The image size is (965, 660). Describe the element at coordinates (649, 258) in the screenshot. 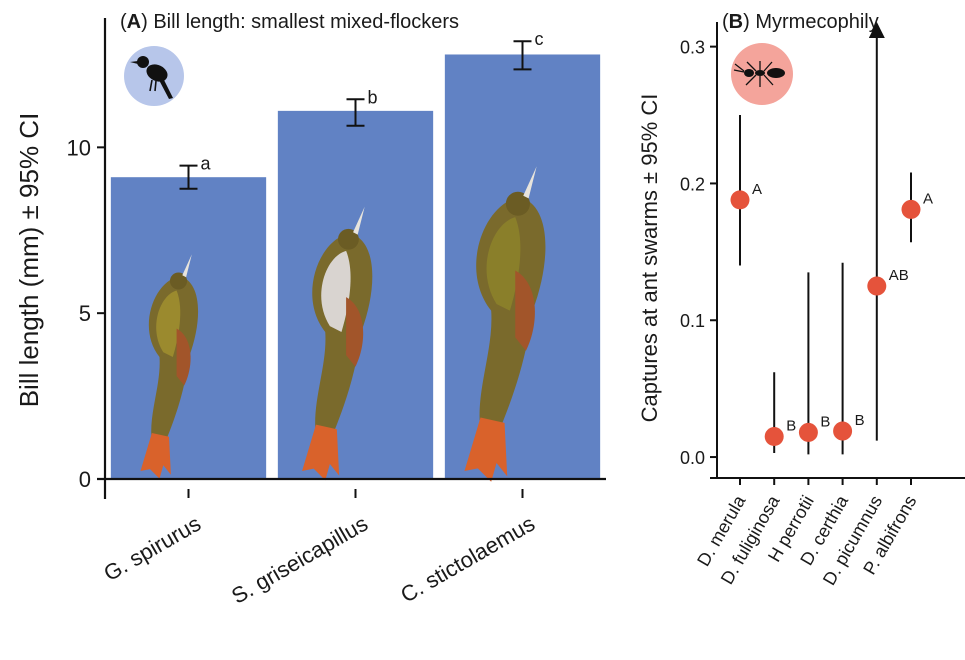

I see `panel-b-y-axis-label: Captures at ant swarms ± 95% CI` at that location.